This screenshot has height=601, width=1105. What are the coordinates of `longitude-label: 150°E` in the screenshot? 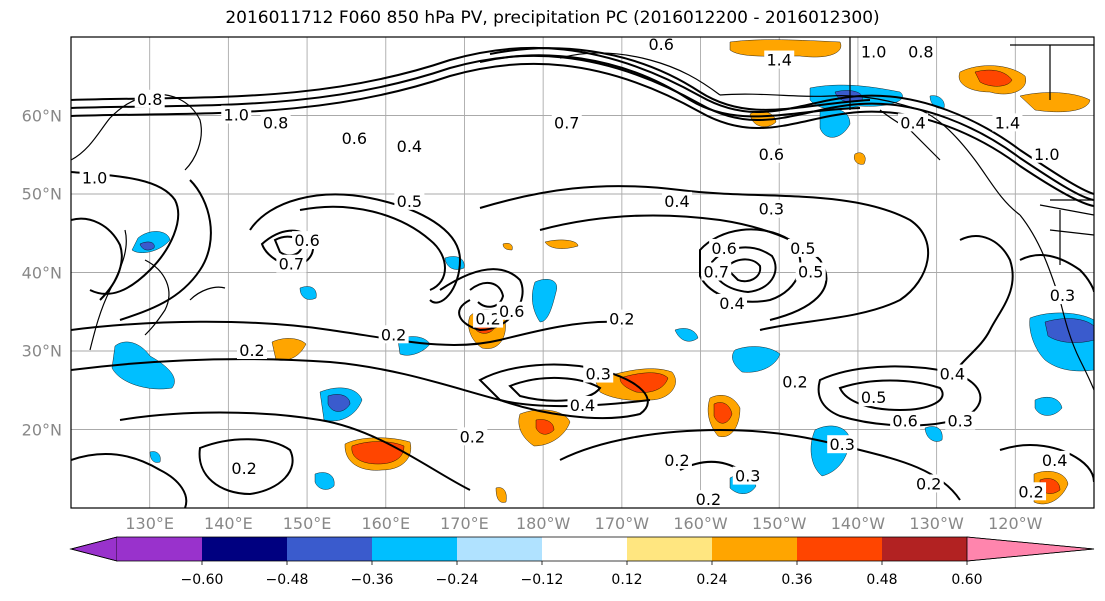 It's located at (307, 523).